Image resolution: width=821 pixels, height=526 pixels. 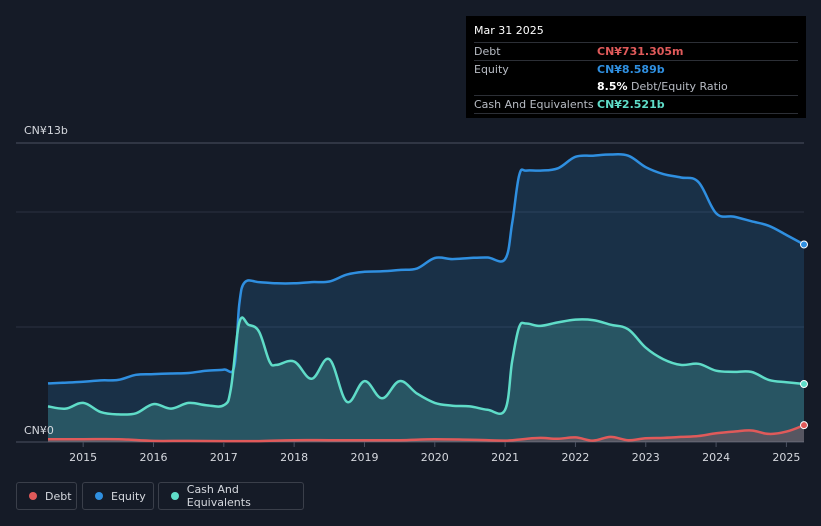 I want to click on tooltip-debt-row: Debt CN¥731.305m, so click(x=636, y=52).